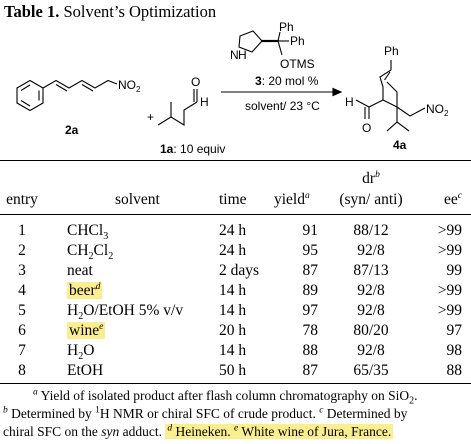 This screenshot has height=444, width=471. Describe the element at coordinates (85, 370) in the screenshot. I see `row8-solvent: EtOH` at that location.